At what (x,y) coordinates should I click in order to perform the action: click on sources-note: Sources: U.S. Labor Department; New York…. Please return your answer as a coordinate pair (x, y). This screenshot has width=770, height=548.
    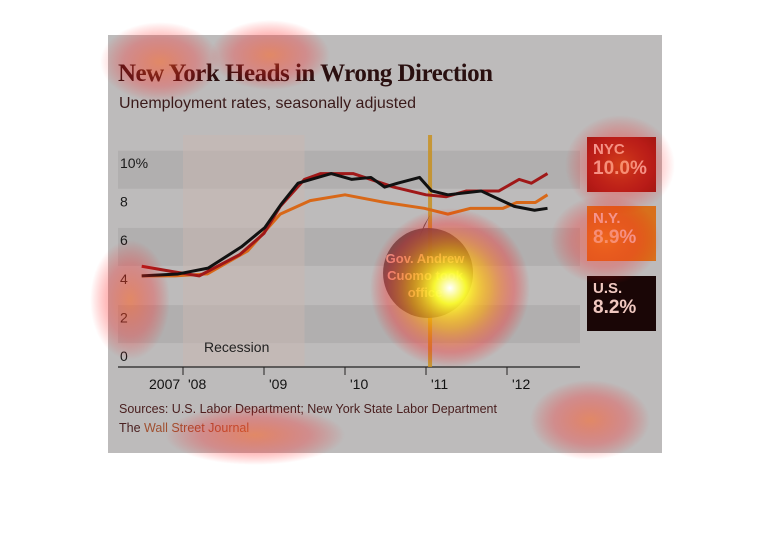
    Looking at the image, I should click on (308, 409).